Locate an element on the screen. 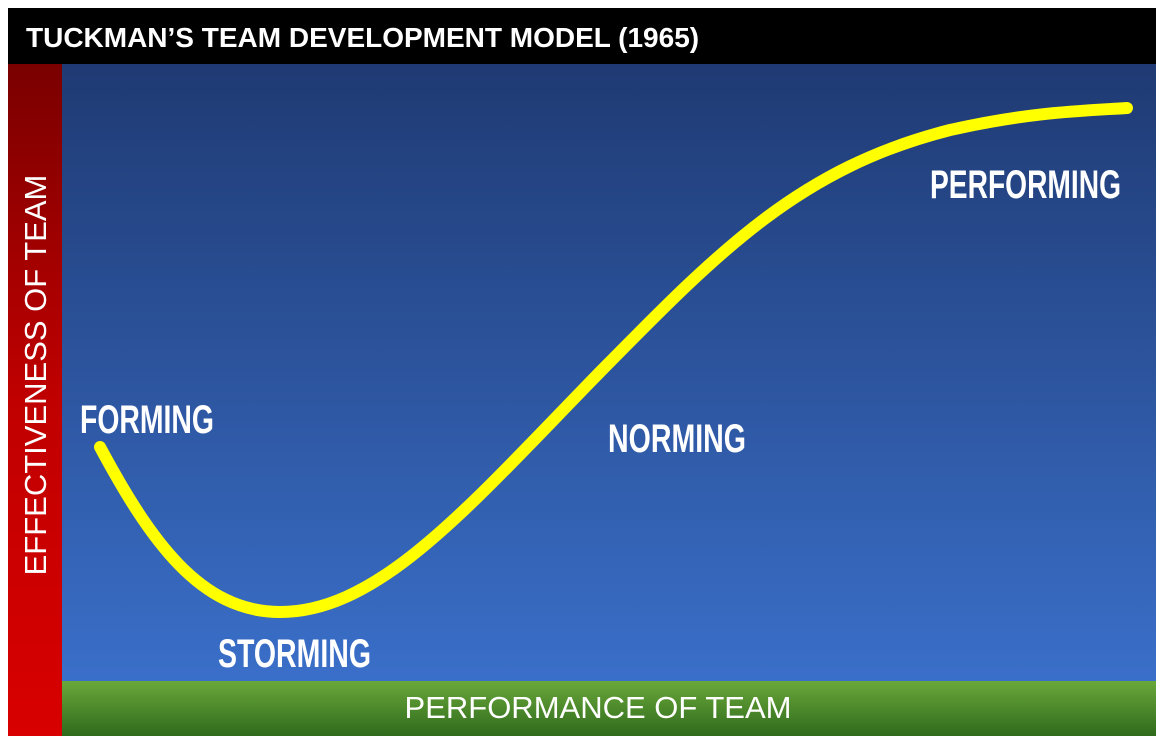  stage-label: STORMING is located at coordinates (294, 654).